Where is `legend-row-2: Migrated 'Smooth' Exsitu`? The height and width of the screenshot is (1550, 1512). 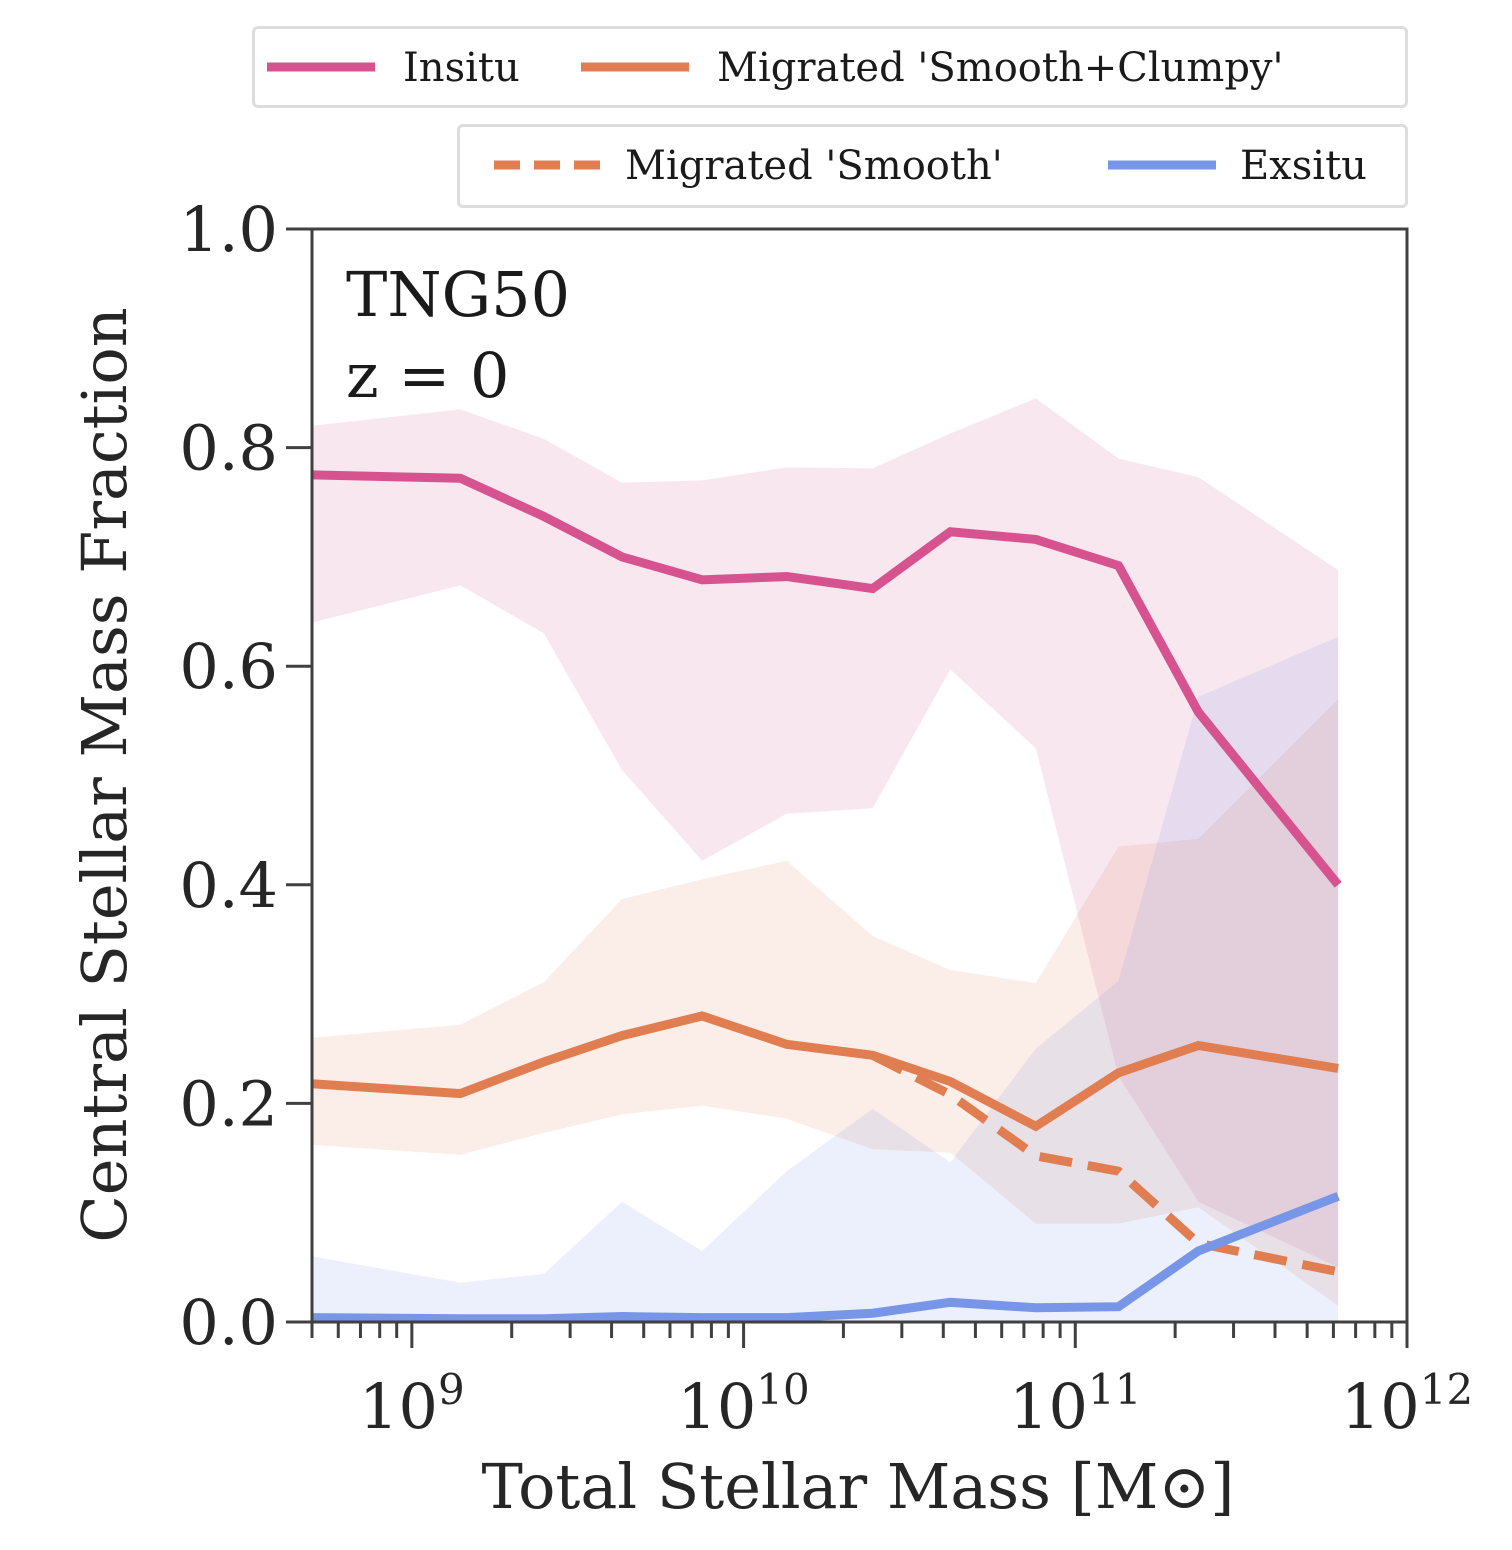 legend-row-2: Migrated 'Smooth' Exsitu is located at coordinates (932, 166).